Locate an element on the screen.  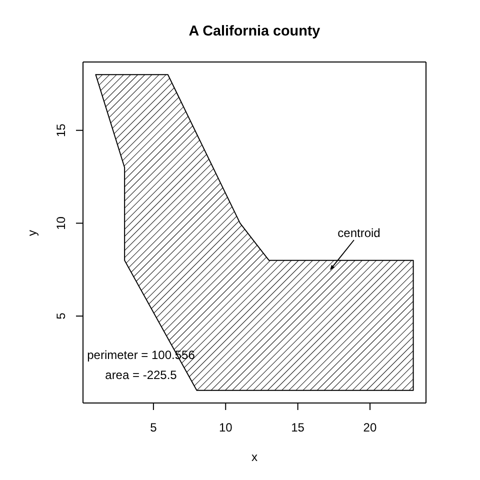
annotation: centroid is located at coordinates (359, 233).